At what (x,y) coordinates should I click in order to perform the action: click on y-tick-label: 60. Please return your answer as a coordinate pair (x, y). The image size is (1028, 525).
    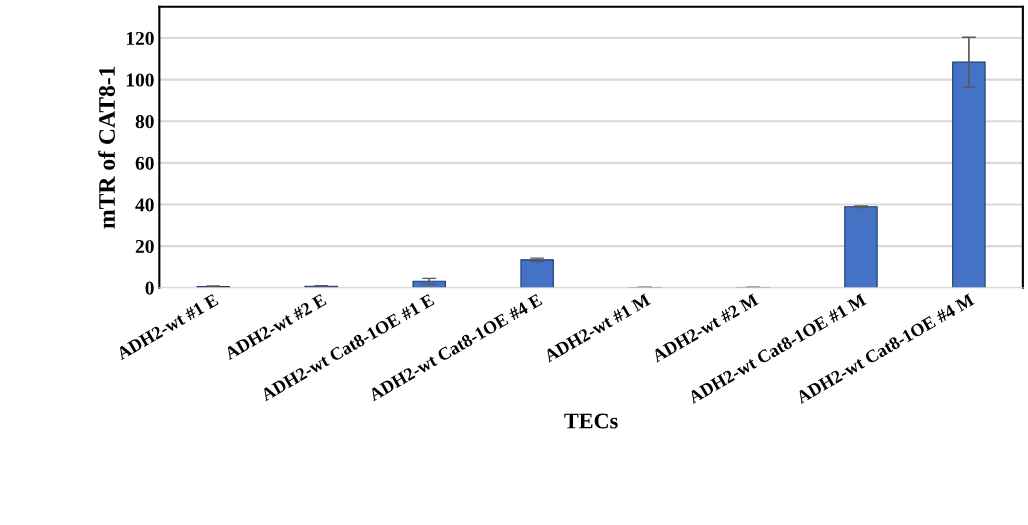
    Looking at the image, I should click on (144, 163).